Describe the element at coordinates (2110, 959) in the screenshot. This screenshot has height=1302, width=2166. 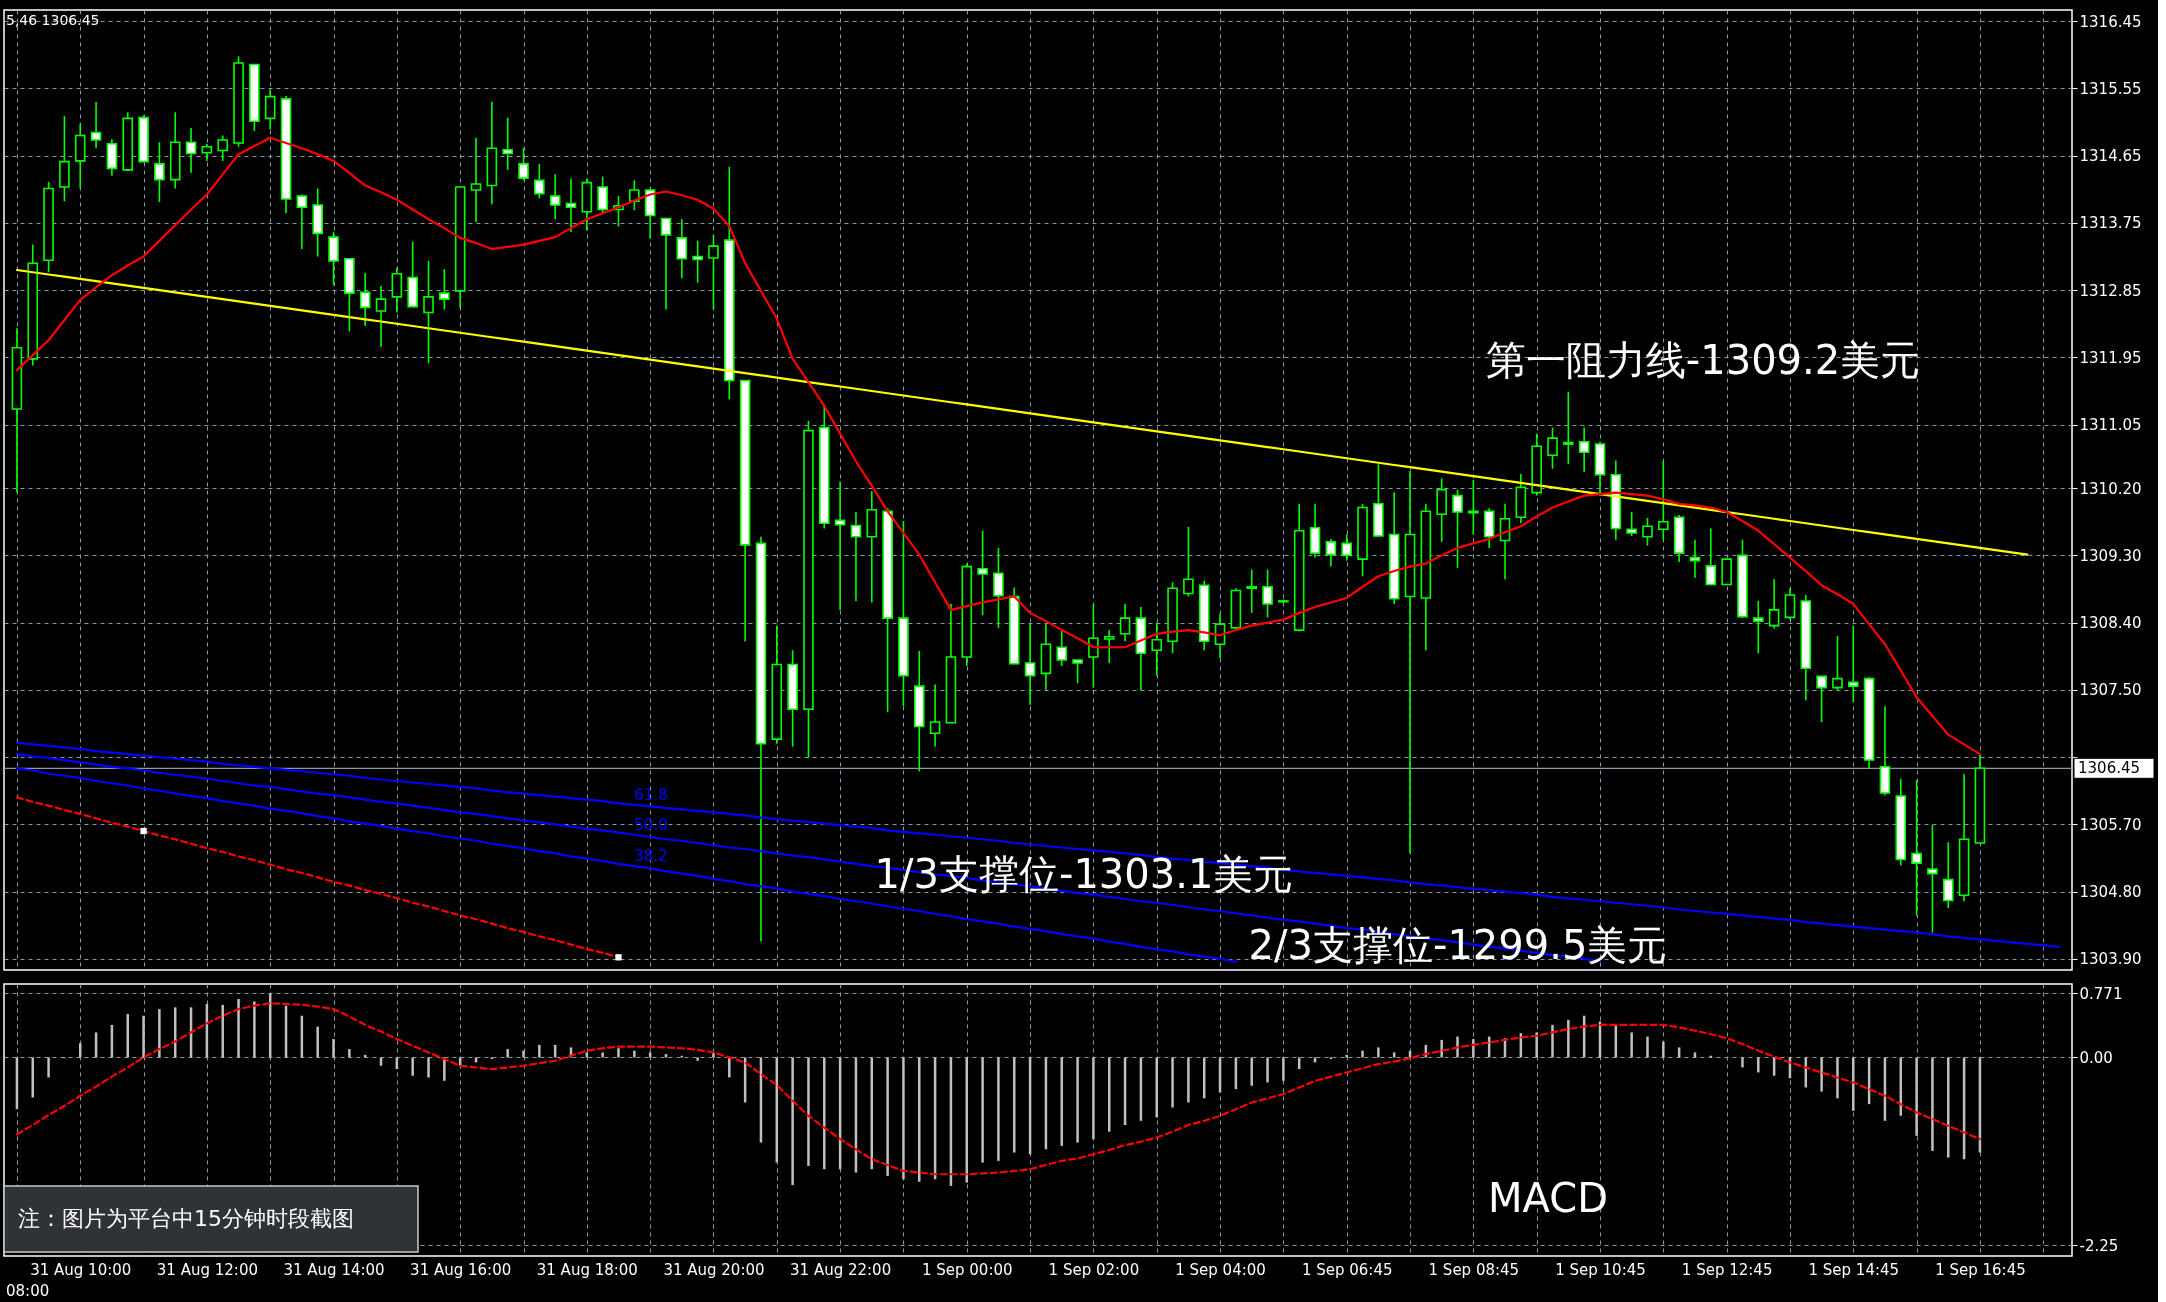
I see `y-tick-label: 1303.90` at that location.